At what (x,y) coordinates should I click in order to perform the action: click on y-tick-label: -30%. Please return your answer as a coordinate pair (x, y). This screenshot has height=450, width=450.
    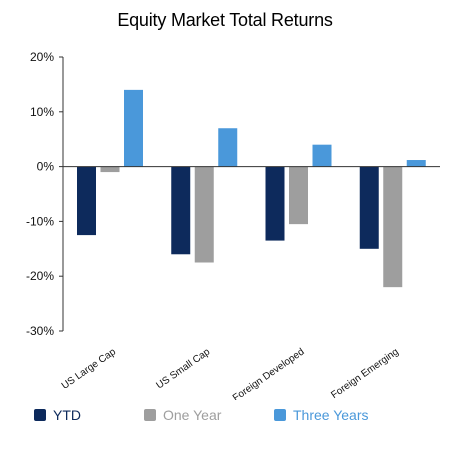
    Looking at the image, I should click on (40, 331).